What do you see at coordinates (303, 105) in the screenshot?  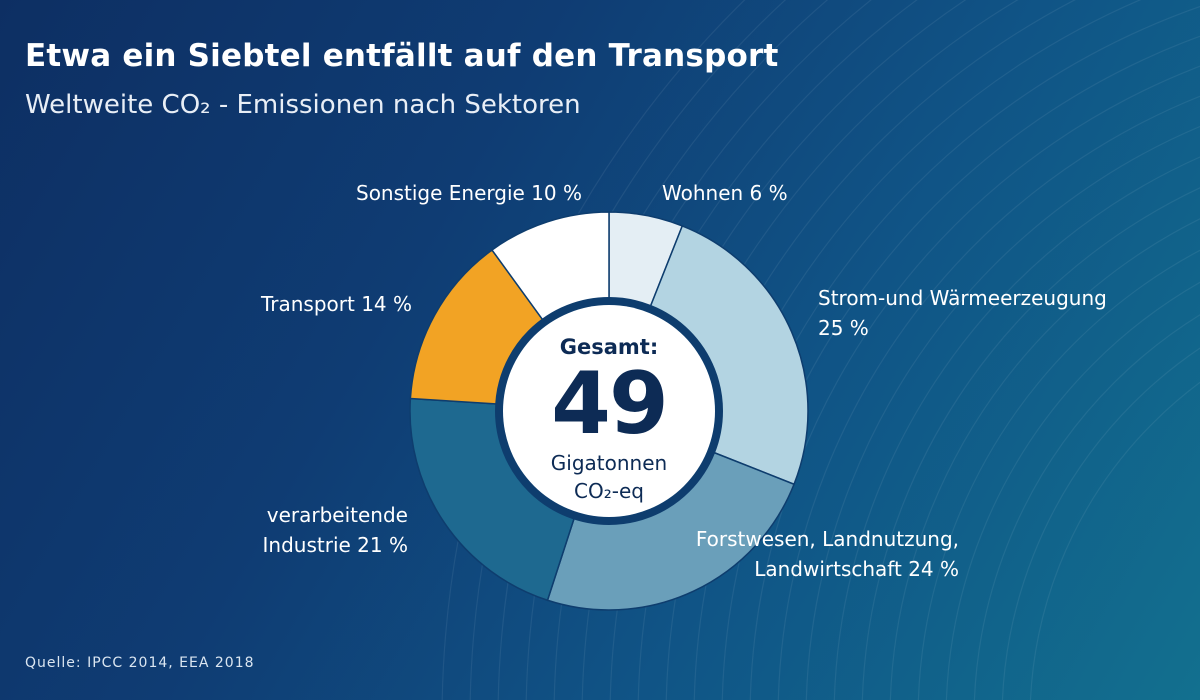 I see `chart-subtitle: Weltweite CO₂ - Emissionen nach Sektoren` at bounding box center [303, 105].